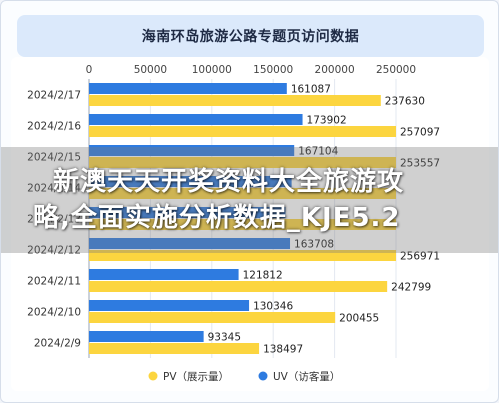 The width and height of the screenshot is (499, 403). Describe the element at coordinates (89, 70) in the screenshot. I see `x-tick-label: 0` at that location.